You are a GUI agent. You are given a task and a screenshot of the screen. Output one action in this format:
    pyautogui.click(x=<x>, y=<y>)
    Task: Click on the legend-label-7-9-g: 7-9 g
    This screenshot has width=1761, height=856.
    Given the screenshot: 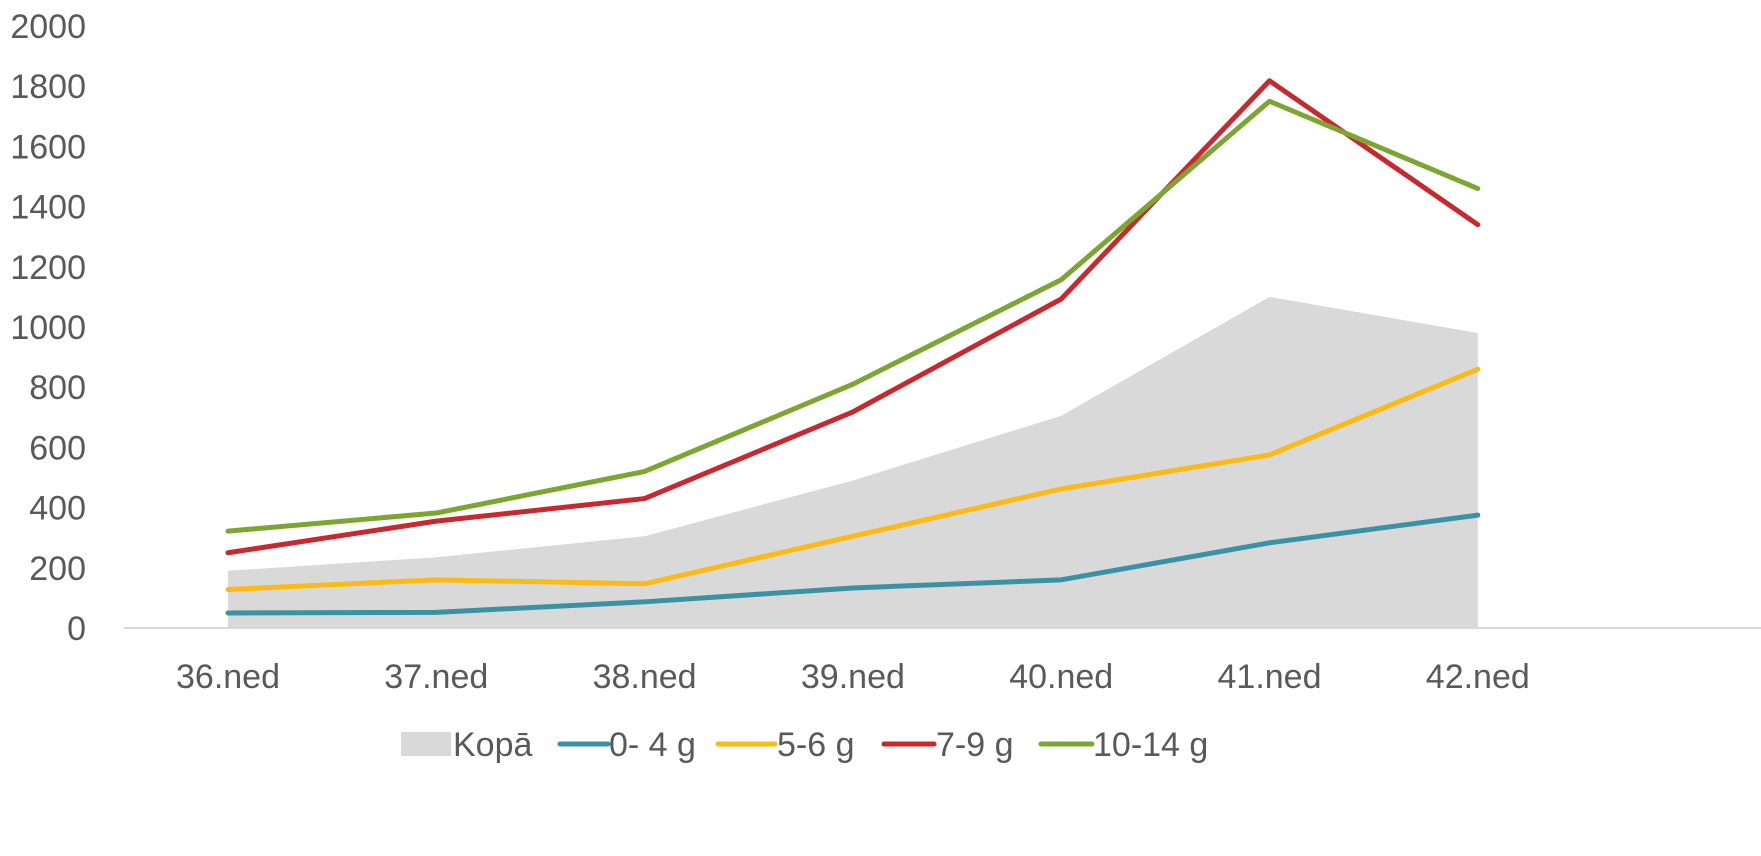 What is the action you would take?
    pyautogui.click(x=975, y=745)
    